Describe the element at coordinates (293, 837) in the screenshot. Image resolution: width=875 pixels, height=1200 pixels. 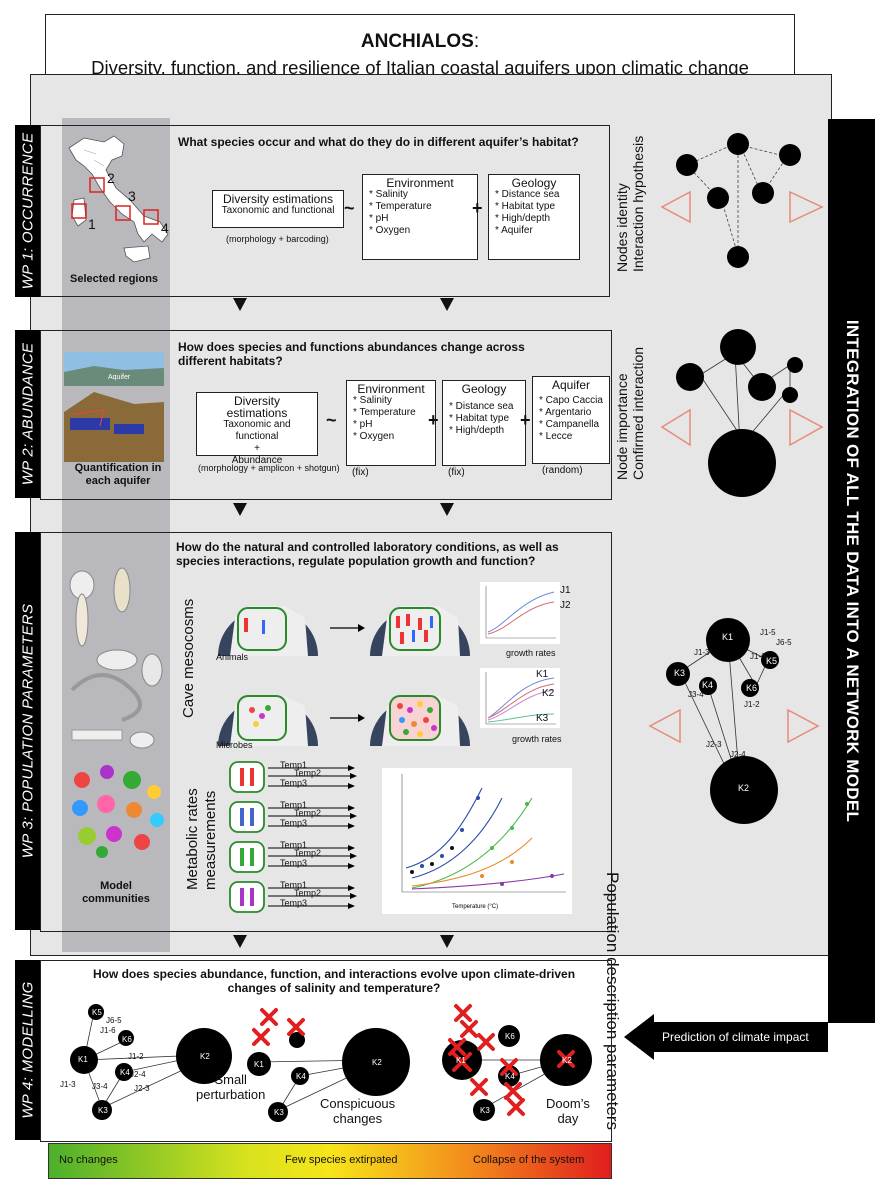
I see `metabolic-chambers` at that location.